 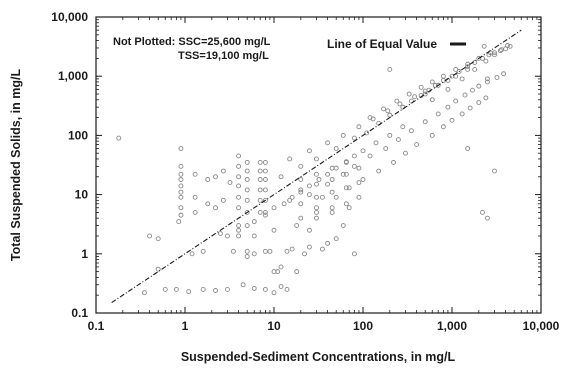 What do you see at coordinates (363, 326) in the screenshot?
I see `x-tick-label: 100` at bounding box center [363, 326].